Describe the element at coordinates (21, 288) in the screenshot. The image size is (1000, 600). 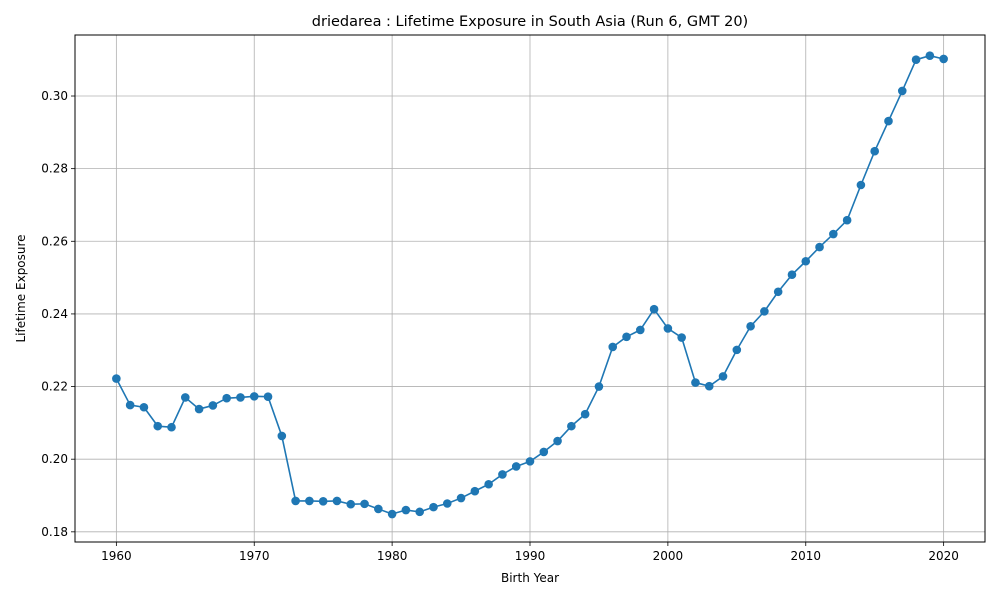
I see `y-axis-label: Lifetime Exposure` at that location.